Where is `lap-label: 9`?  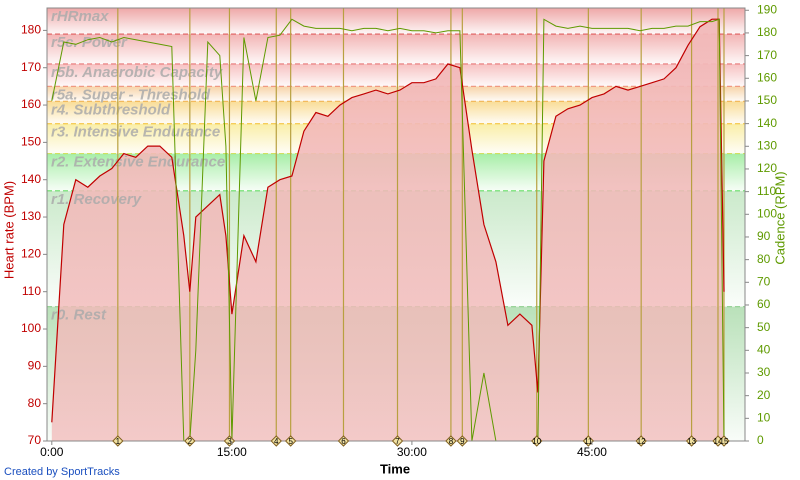 lap-label: 9 is located at coordinates (462, 441).